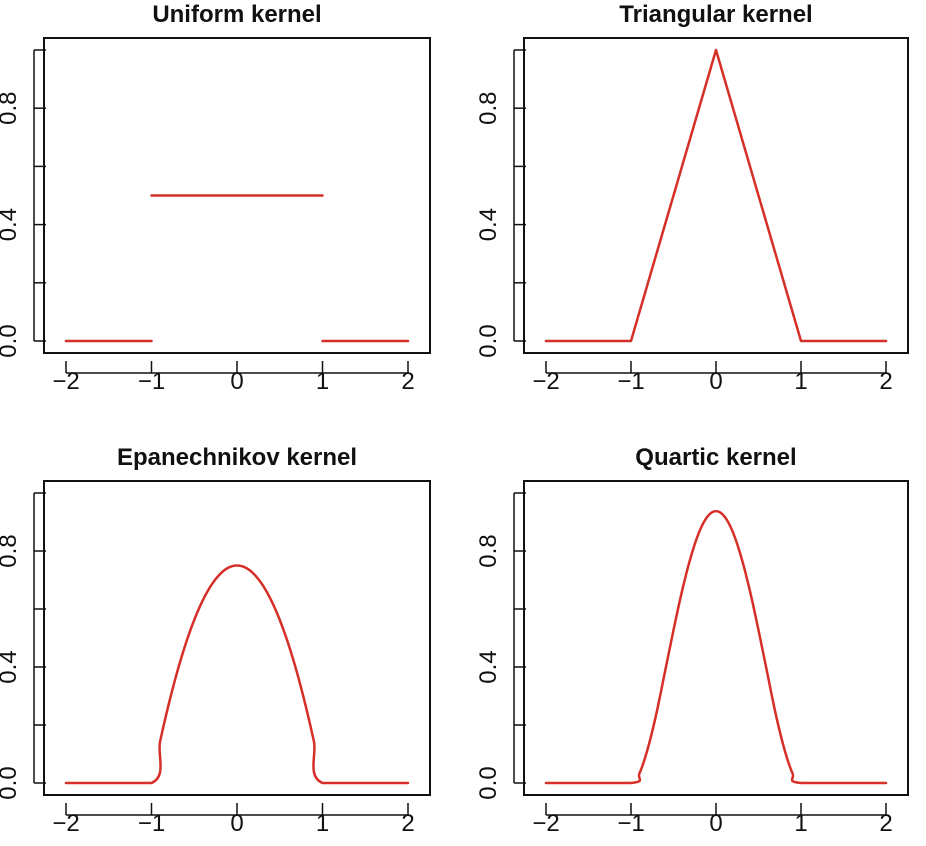 Image resolution: width=926 pixels, height=846 pixels. I want to click on chart-title: Triangular kernel, so click(715, 14).